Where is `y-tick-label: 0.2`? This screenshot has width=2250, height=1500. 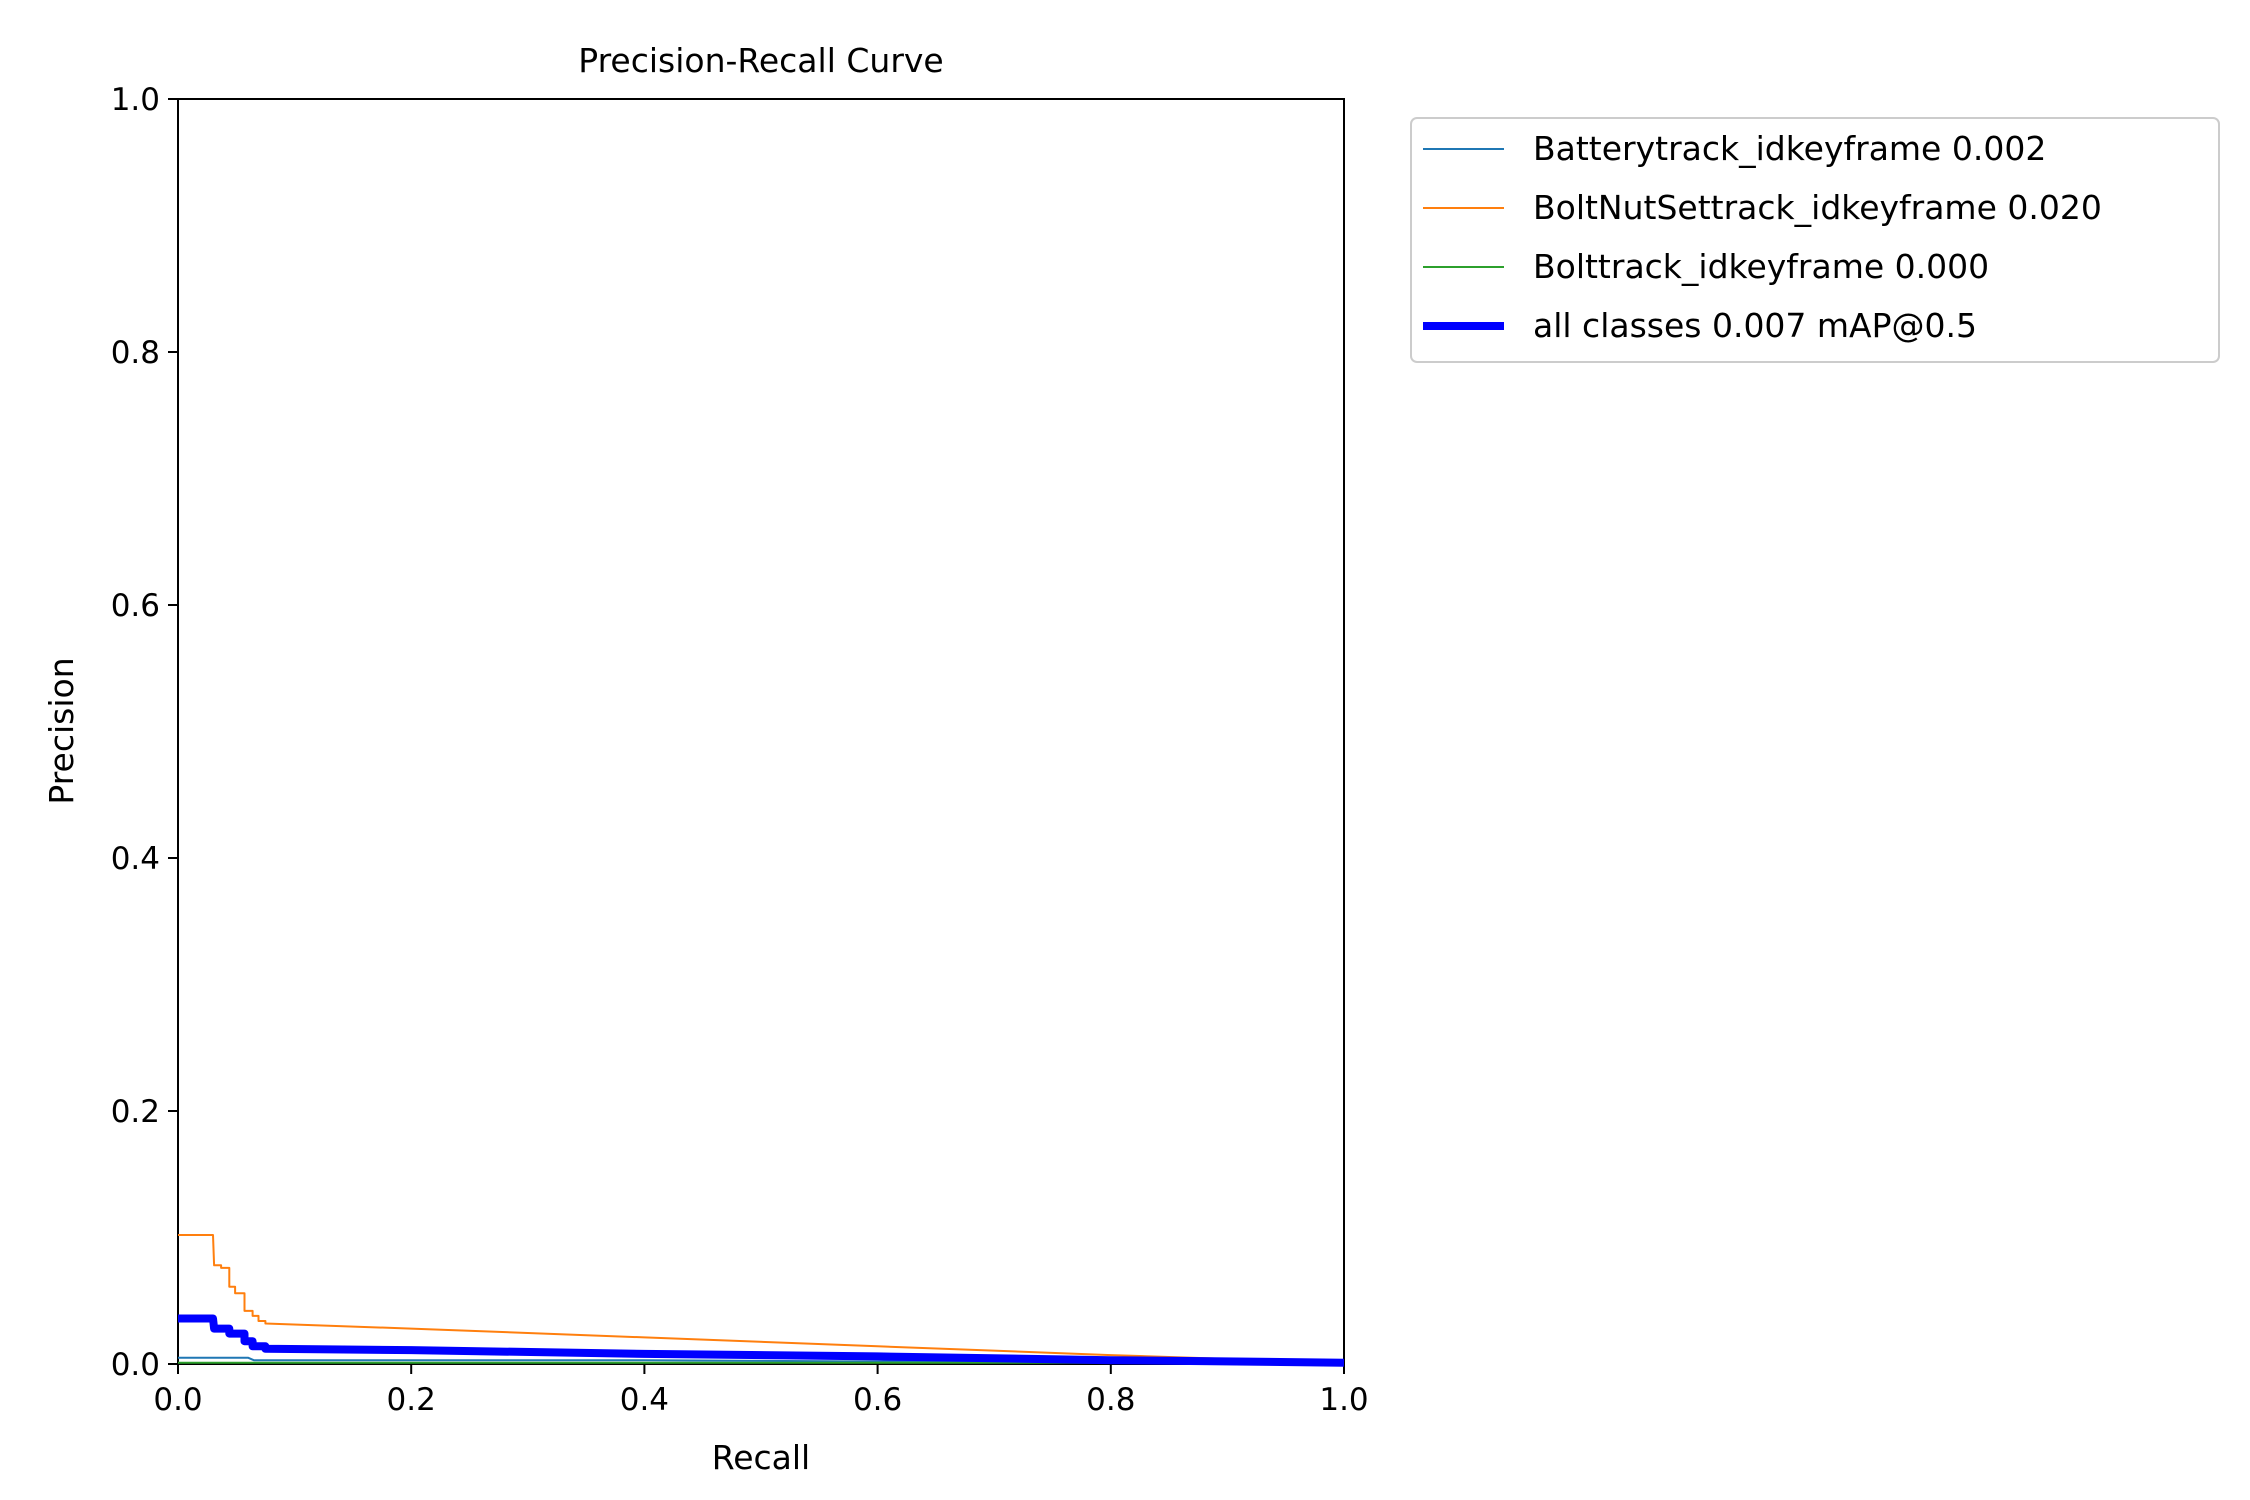 y-tick-label: 0.2 is located at coordinates (135, 1112).